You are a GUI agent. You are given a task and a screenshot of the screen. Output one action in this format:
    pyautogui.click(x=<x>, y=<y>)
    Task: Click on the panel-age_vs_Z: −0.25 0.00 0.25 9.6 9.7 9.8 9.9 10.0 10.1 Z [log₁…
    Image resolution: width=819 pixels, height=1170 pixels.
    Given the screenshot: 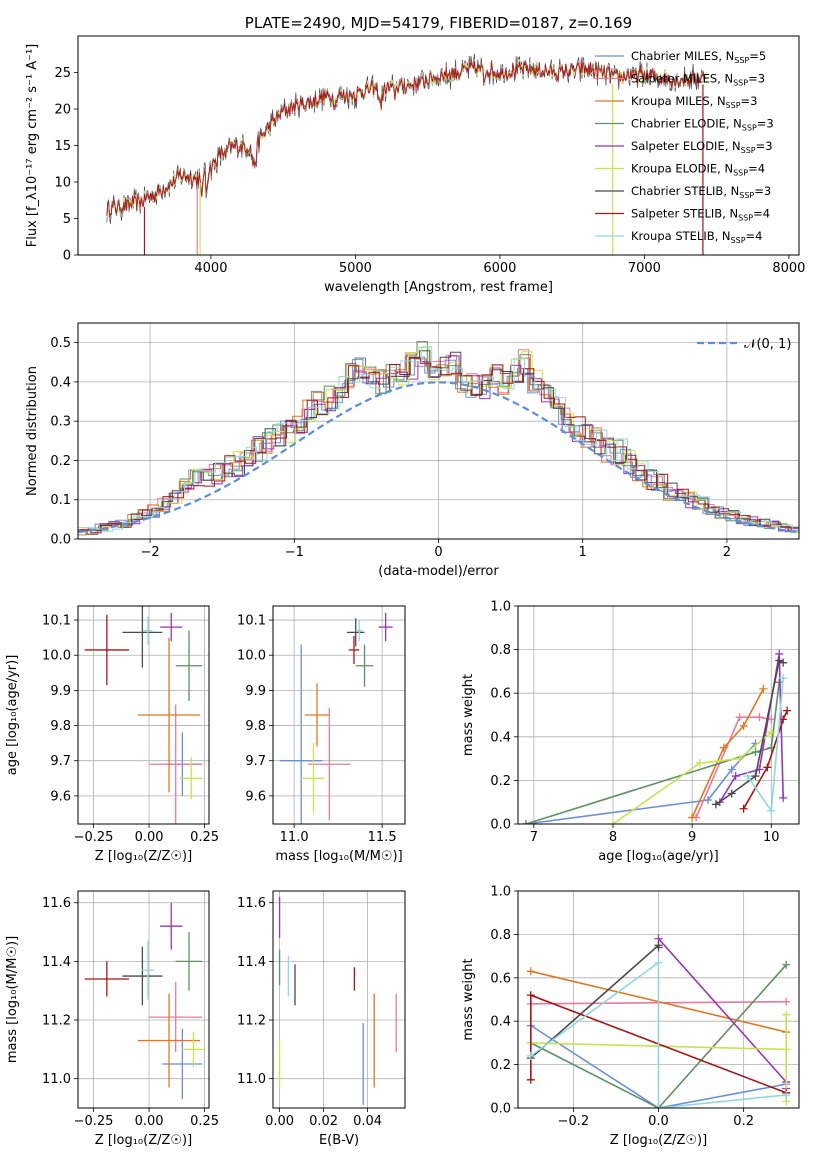 What is the action you would take?
    pyautogui.click(x=112, y=734)
    